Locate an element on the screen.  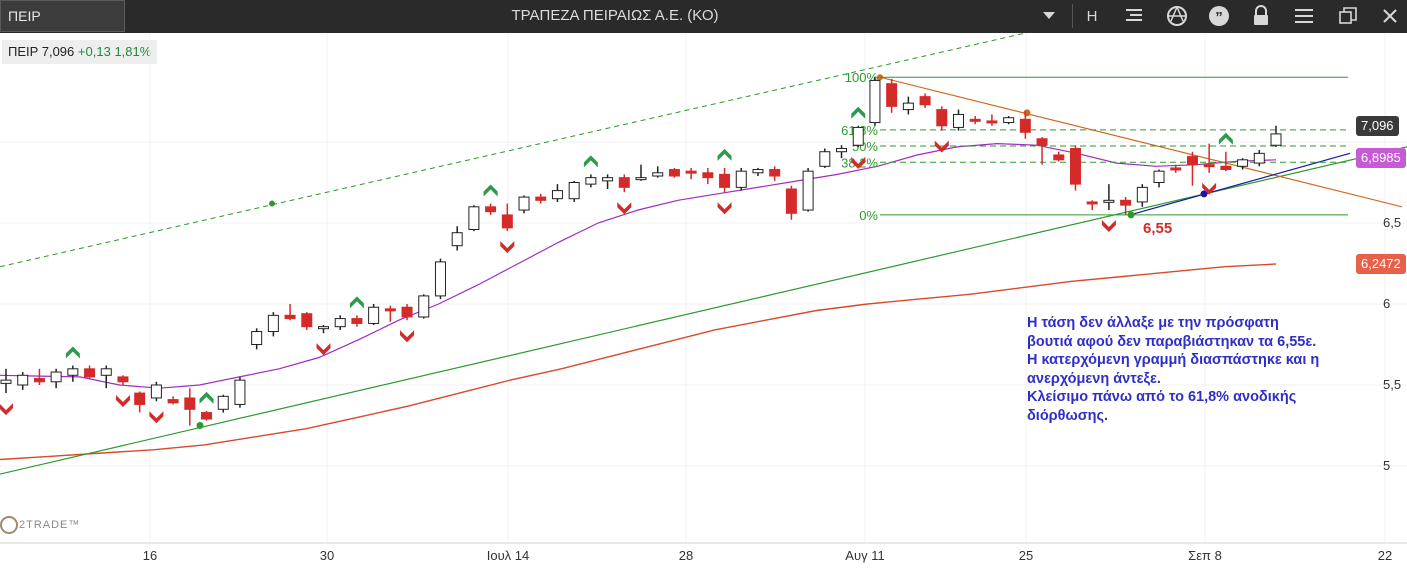
quote-change: +0,13 is located at coordinates (94, 51).